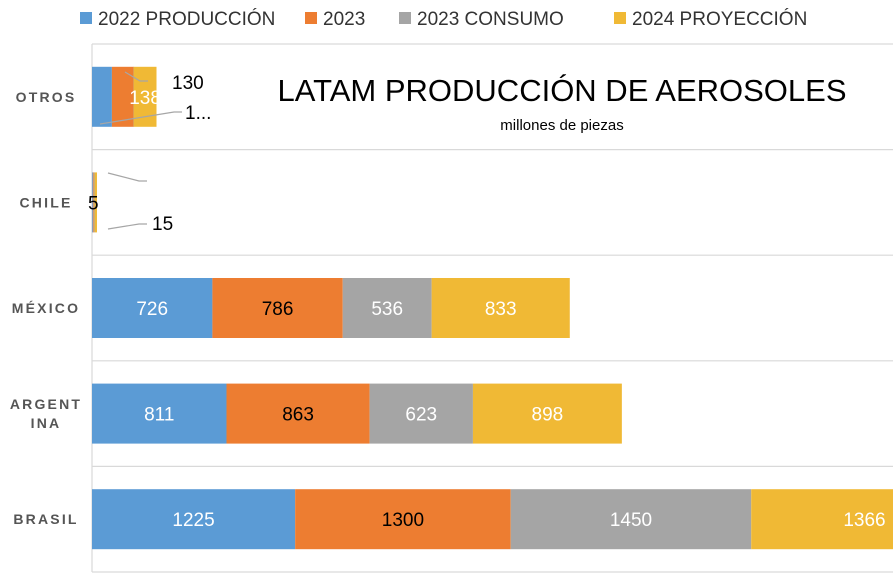 The height and width of the screenshot is (584, 893). What do you see at coordinates (155, 153) in the screenshot?
I see `callouts: 130 1... 15` at bounding box center [155, 153].